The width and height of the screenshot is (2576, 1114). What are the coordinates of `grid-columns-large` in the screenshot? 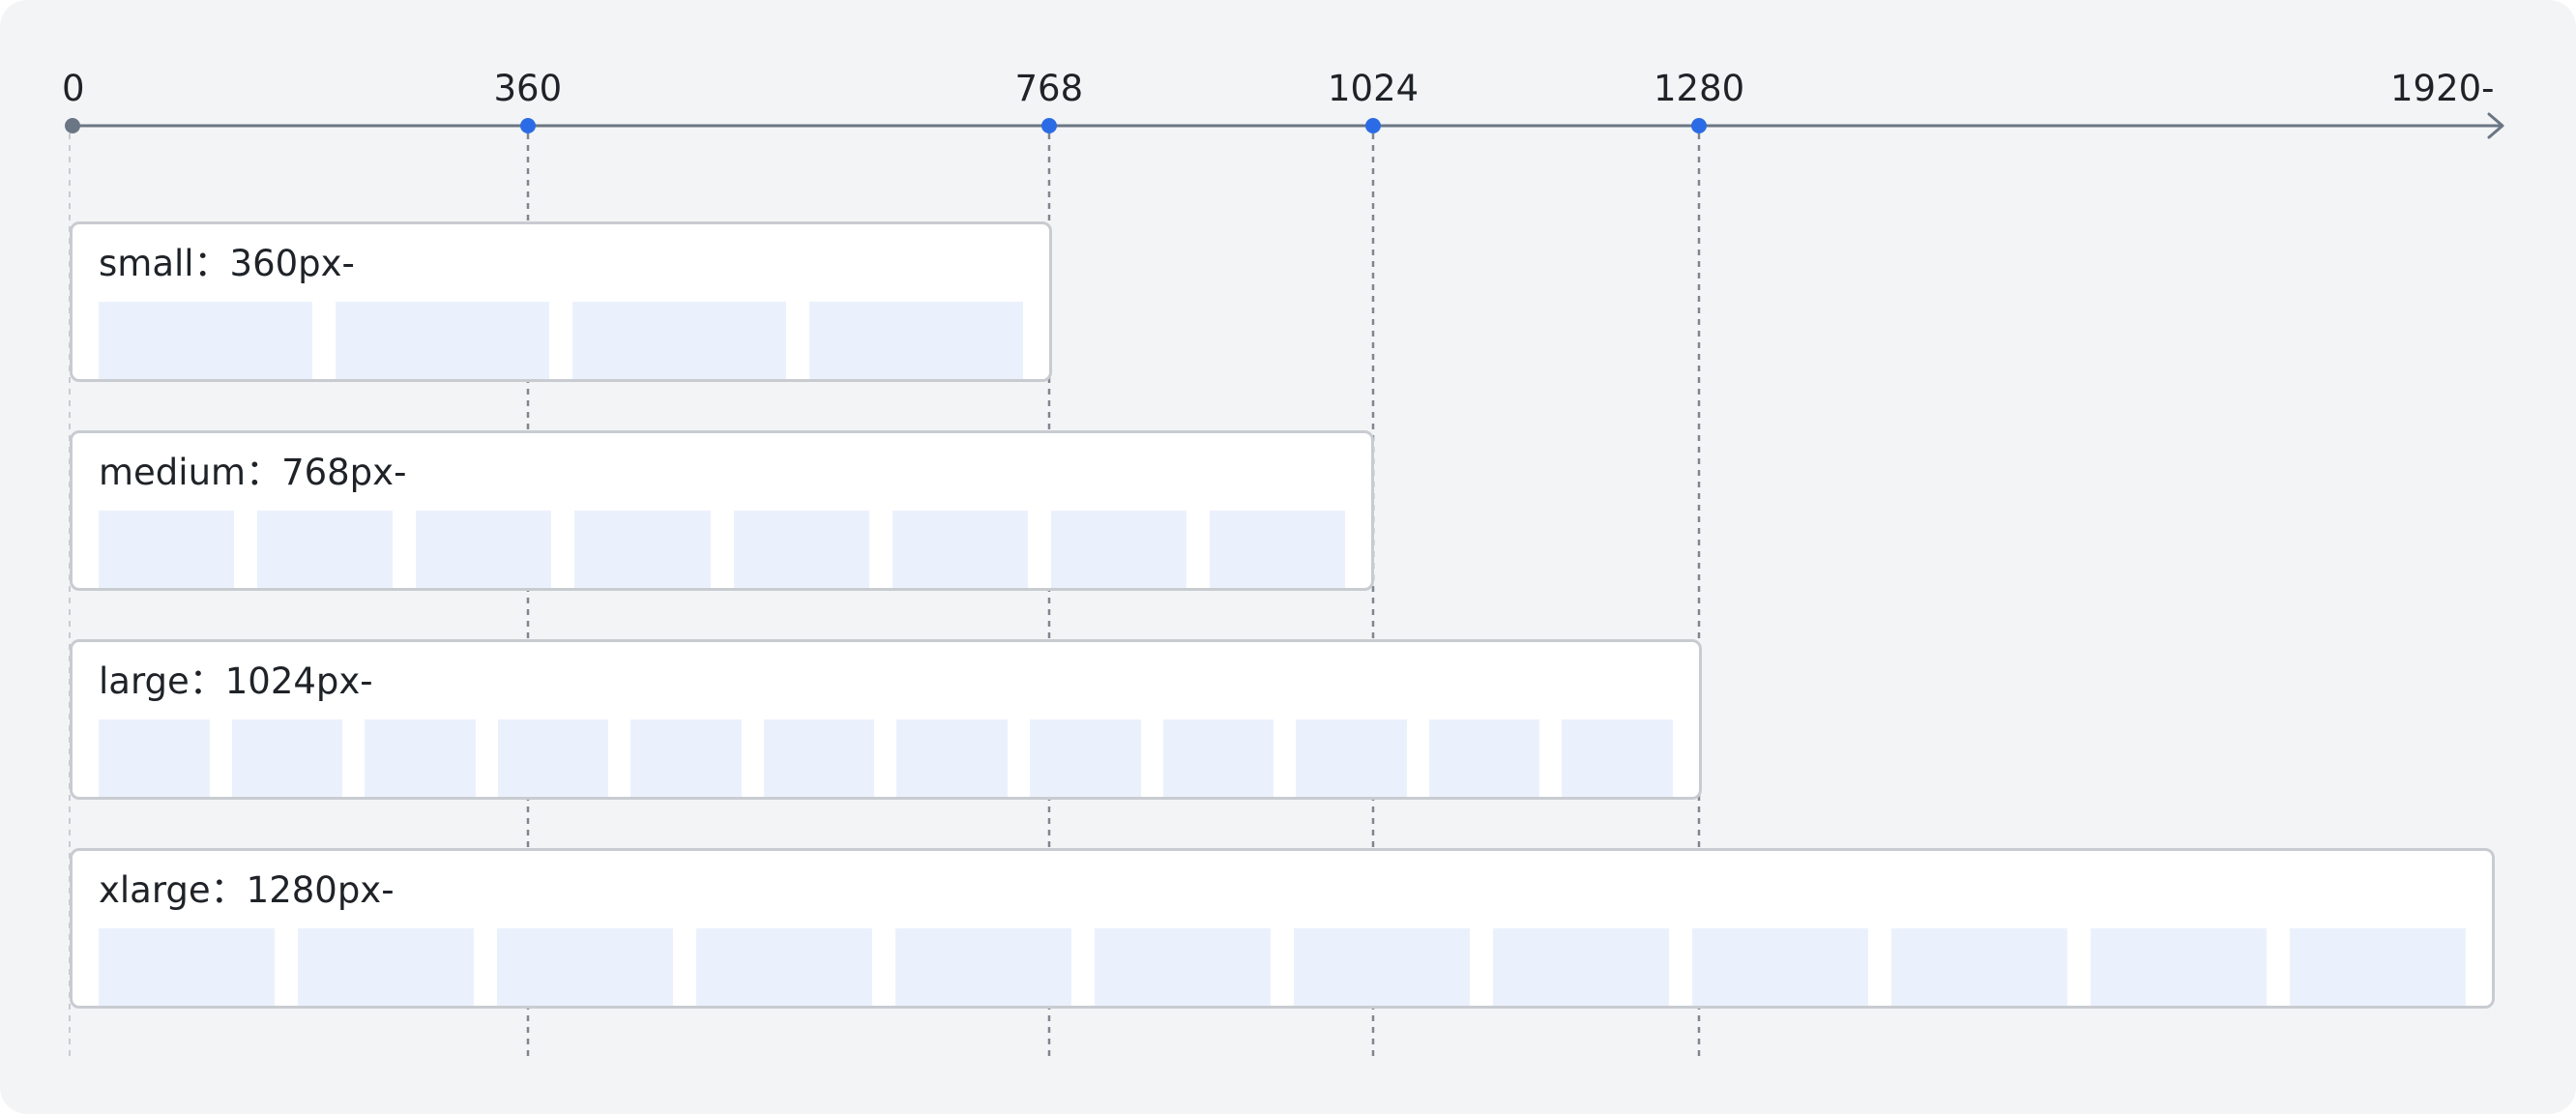 It's located at (886, 758).